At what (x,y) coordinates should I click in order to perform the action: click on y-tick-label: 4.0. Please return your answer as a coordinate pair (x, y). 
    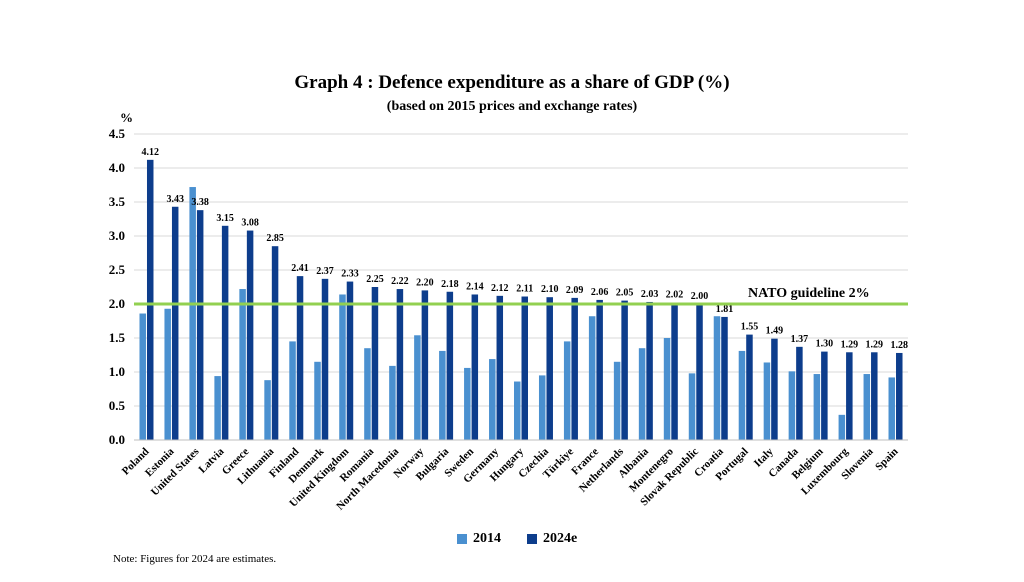
    Looking at the image, I should click on (117, 167).